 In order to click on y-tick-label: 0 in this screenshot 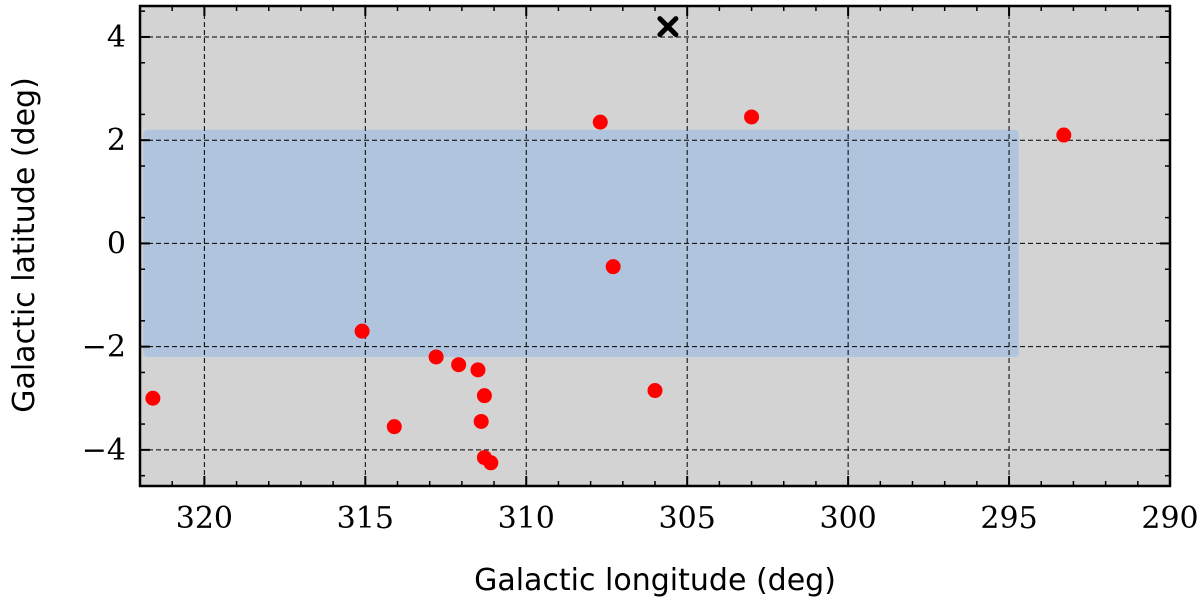, I will do `click(116, 243)`.